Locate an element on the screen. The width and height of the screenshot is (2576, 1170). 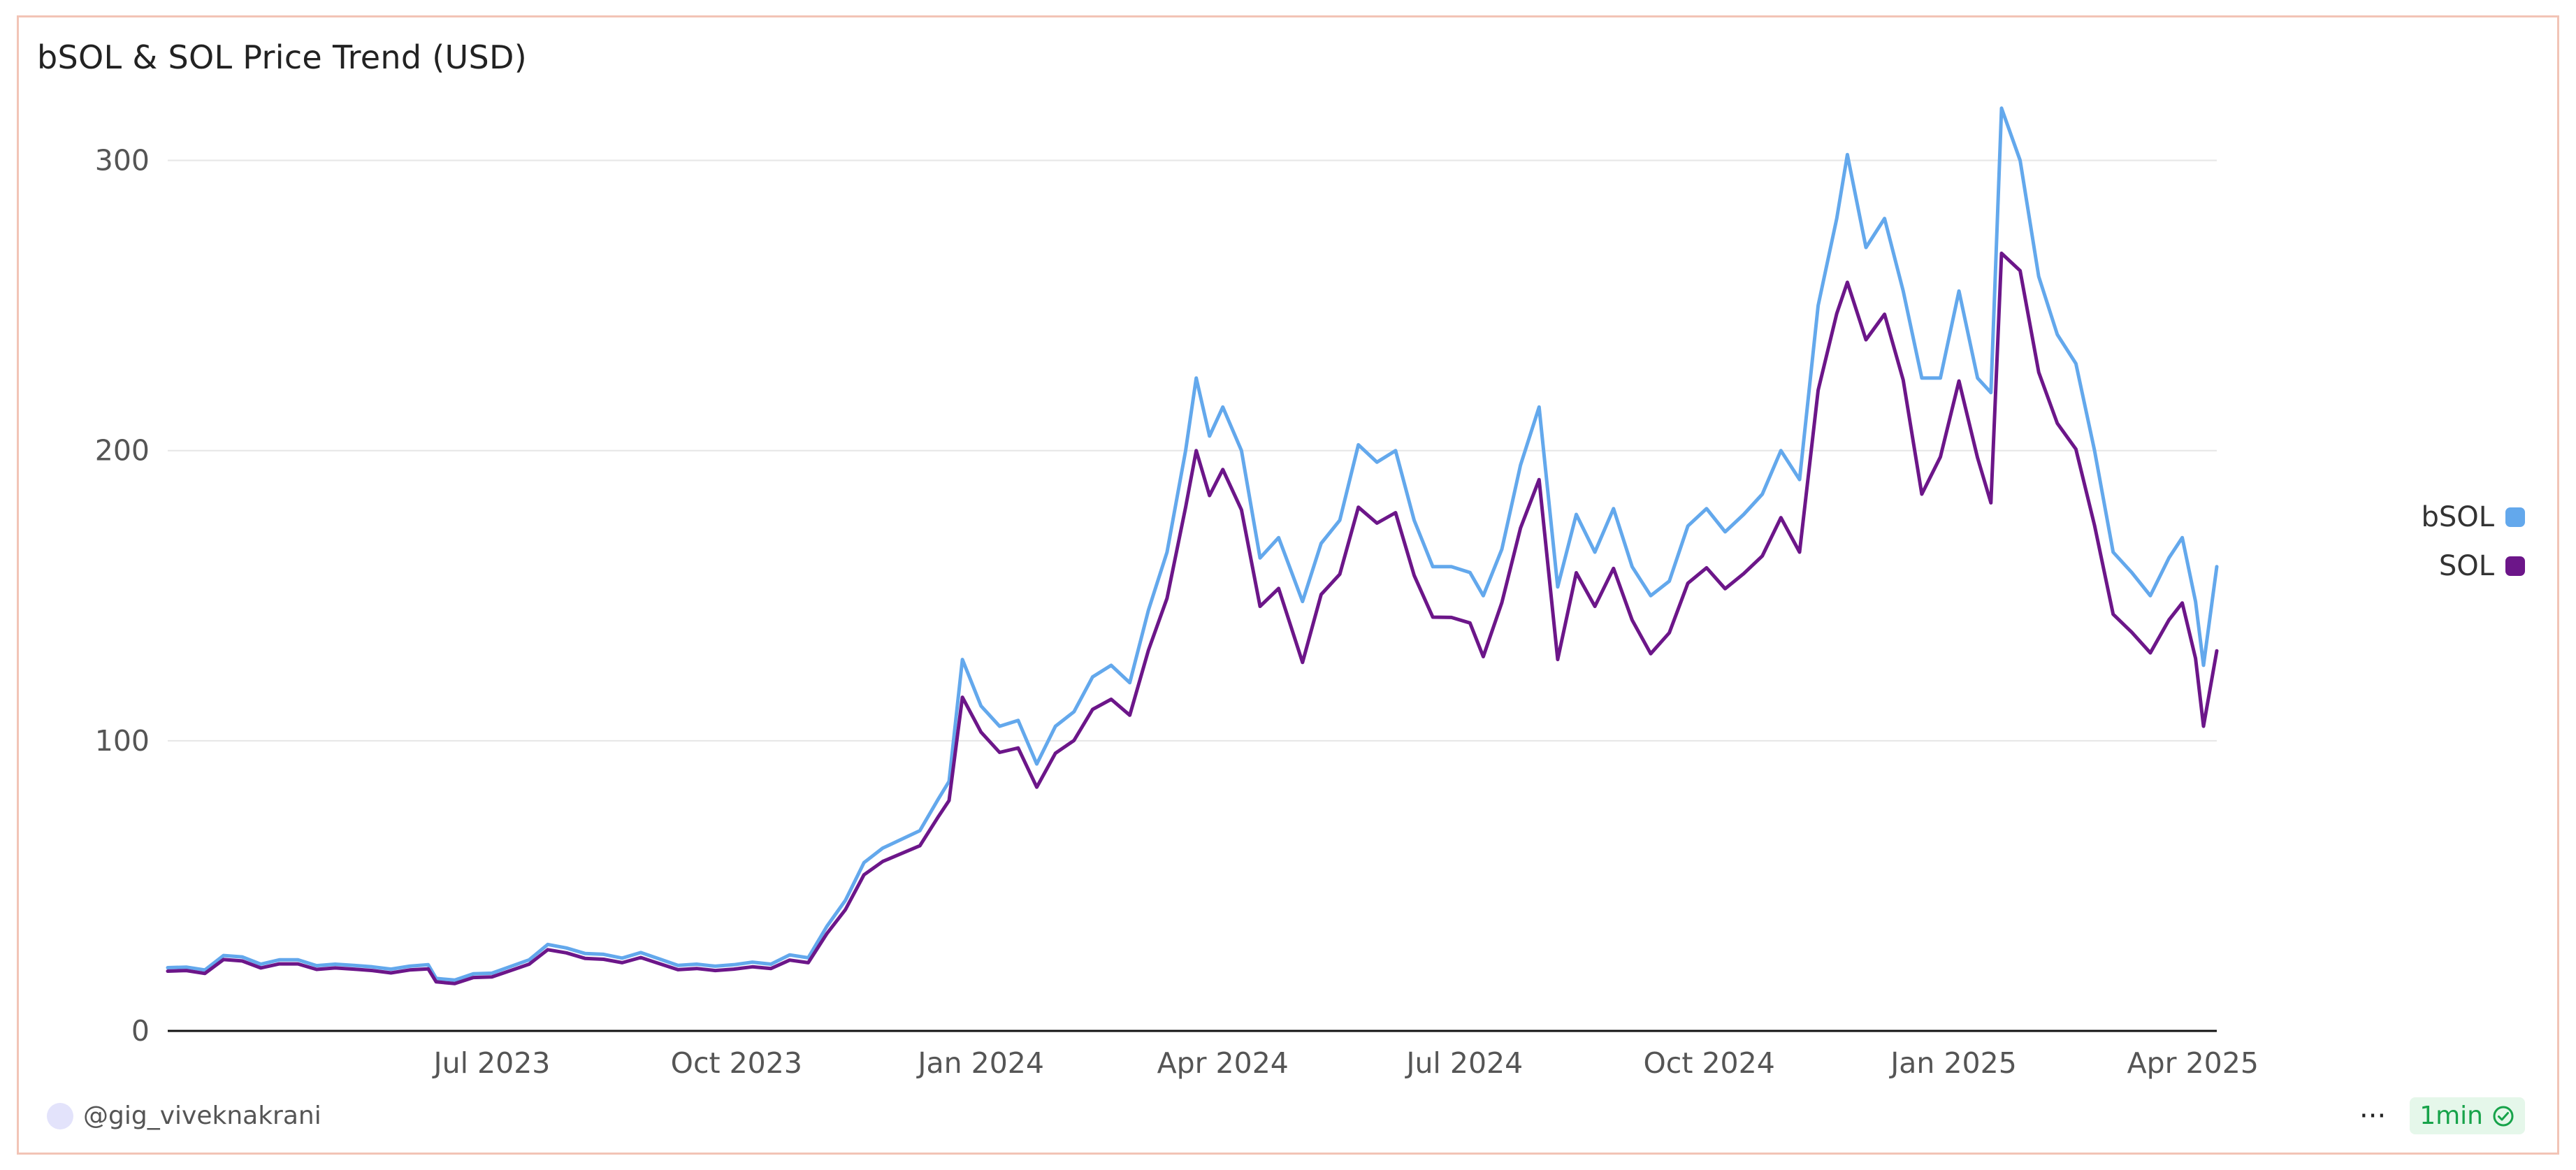
x-tick-label: Apr 2024 is located at coordinates (1223, 1063).